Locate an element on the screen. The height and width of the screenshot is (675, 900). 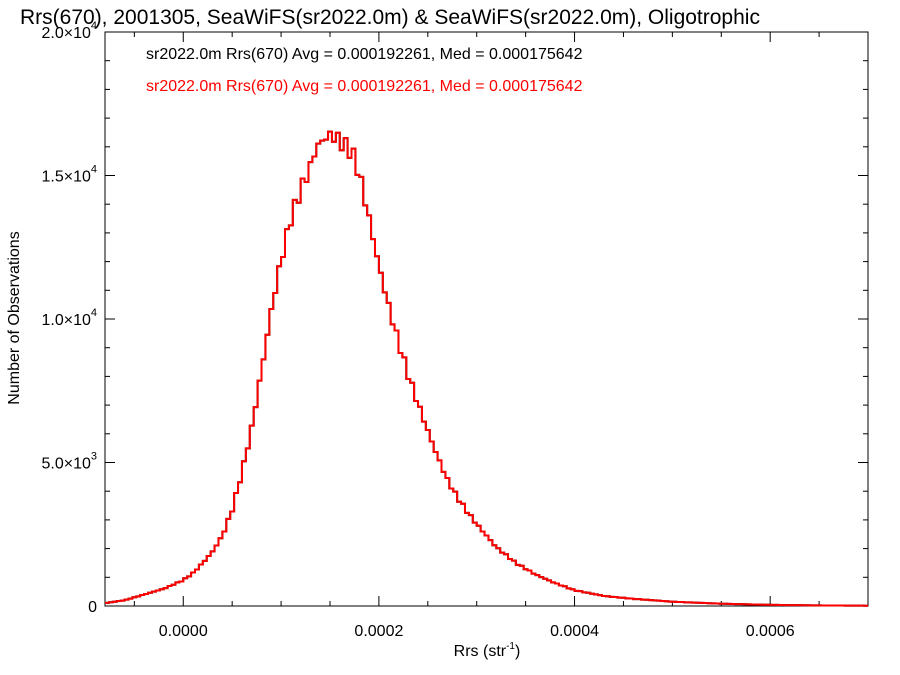
y-tick-label: 5.0×10³ is located at coordinates (69, 462).